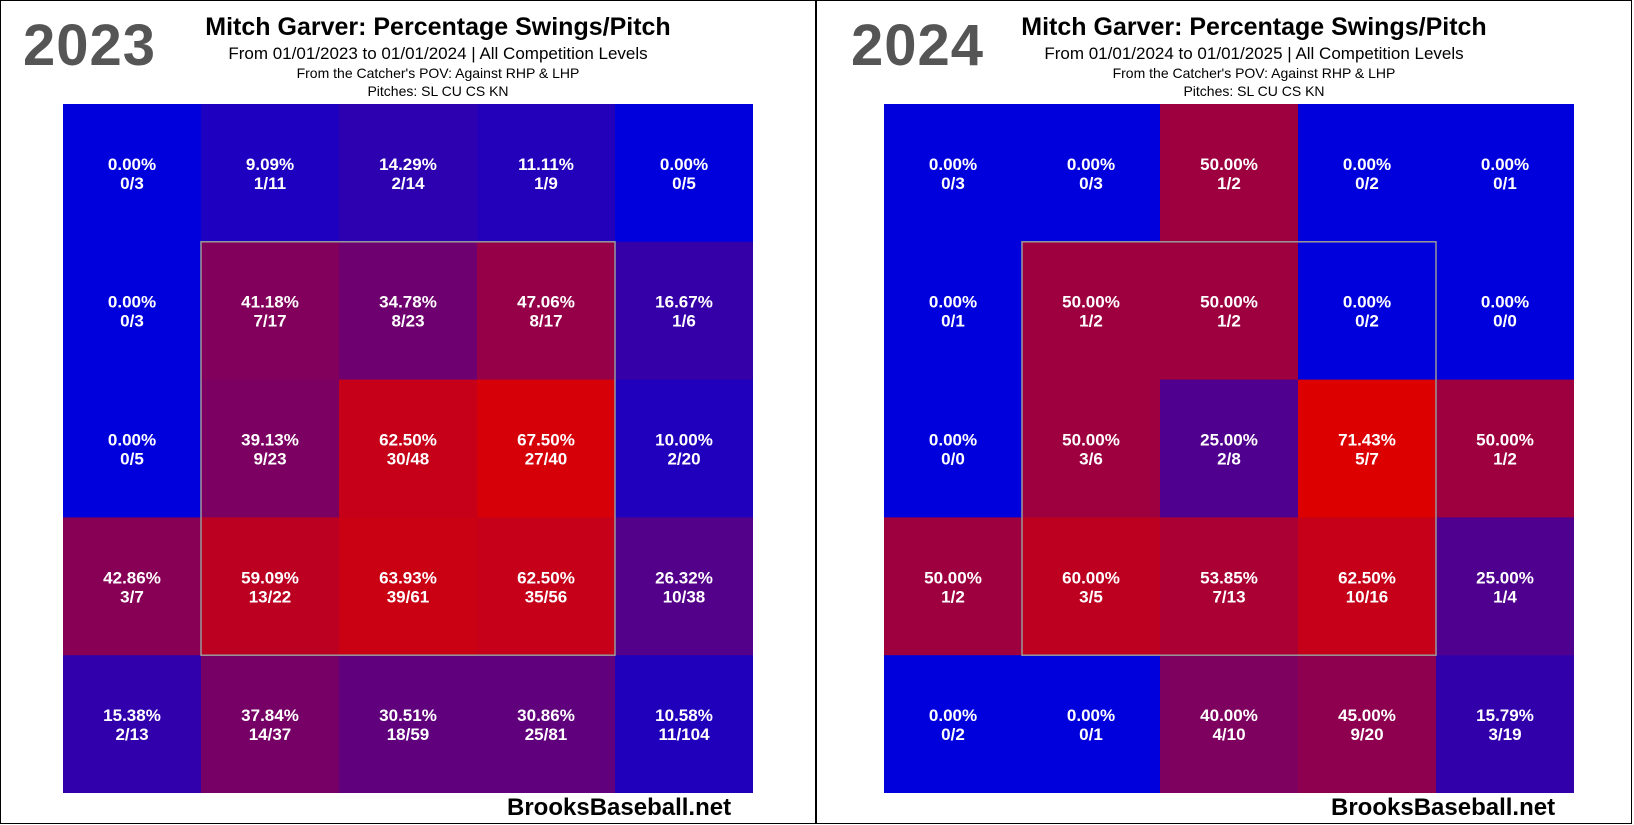  What do you see at coordinates (546, 440) in the screenshot?
I see `cell-percent-label: 67.50%` at bounding box center [546, 440].